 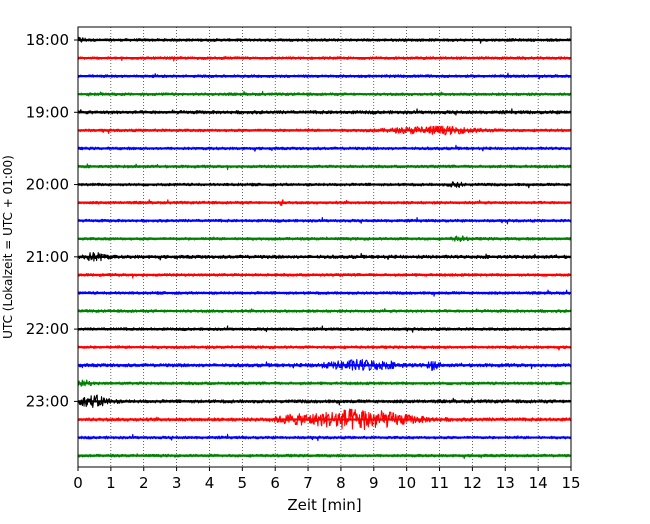 What do you see at coordinates (111, 483) in the screenshot?
I see `x-tick-label: 1` at bounding box center [111, 483].